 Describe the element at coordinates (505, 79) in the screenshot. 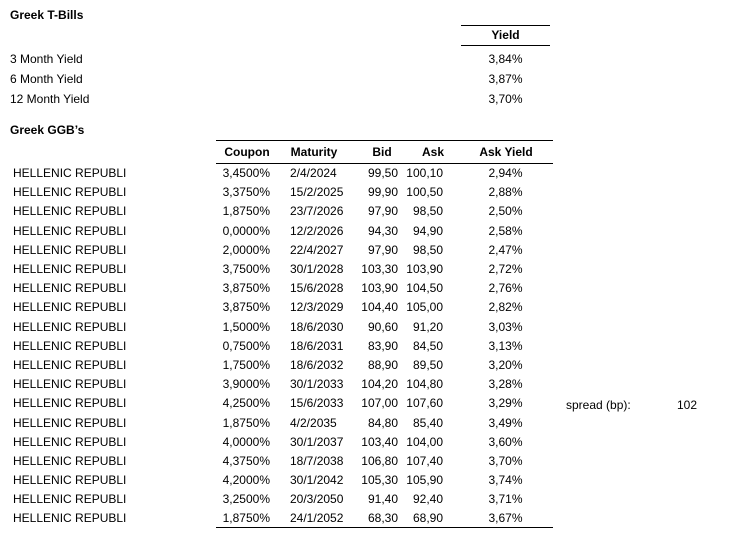

I see `tbill-yield-value: 3,87%` at that location.